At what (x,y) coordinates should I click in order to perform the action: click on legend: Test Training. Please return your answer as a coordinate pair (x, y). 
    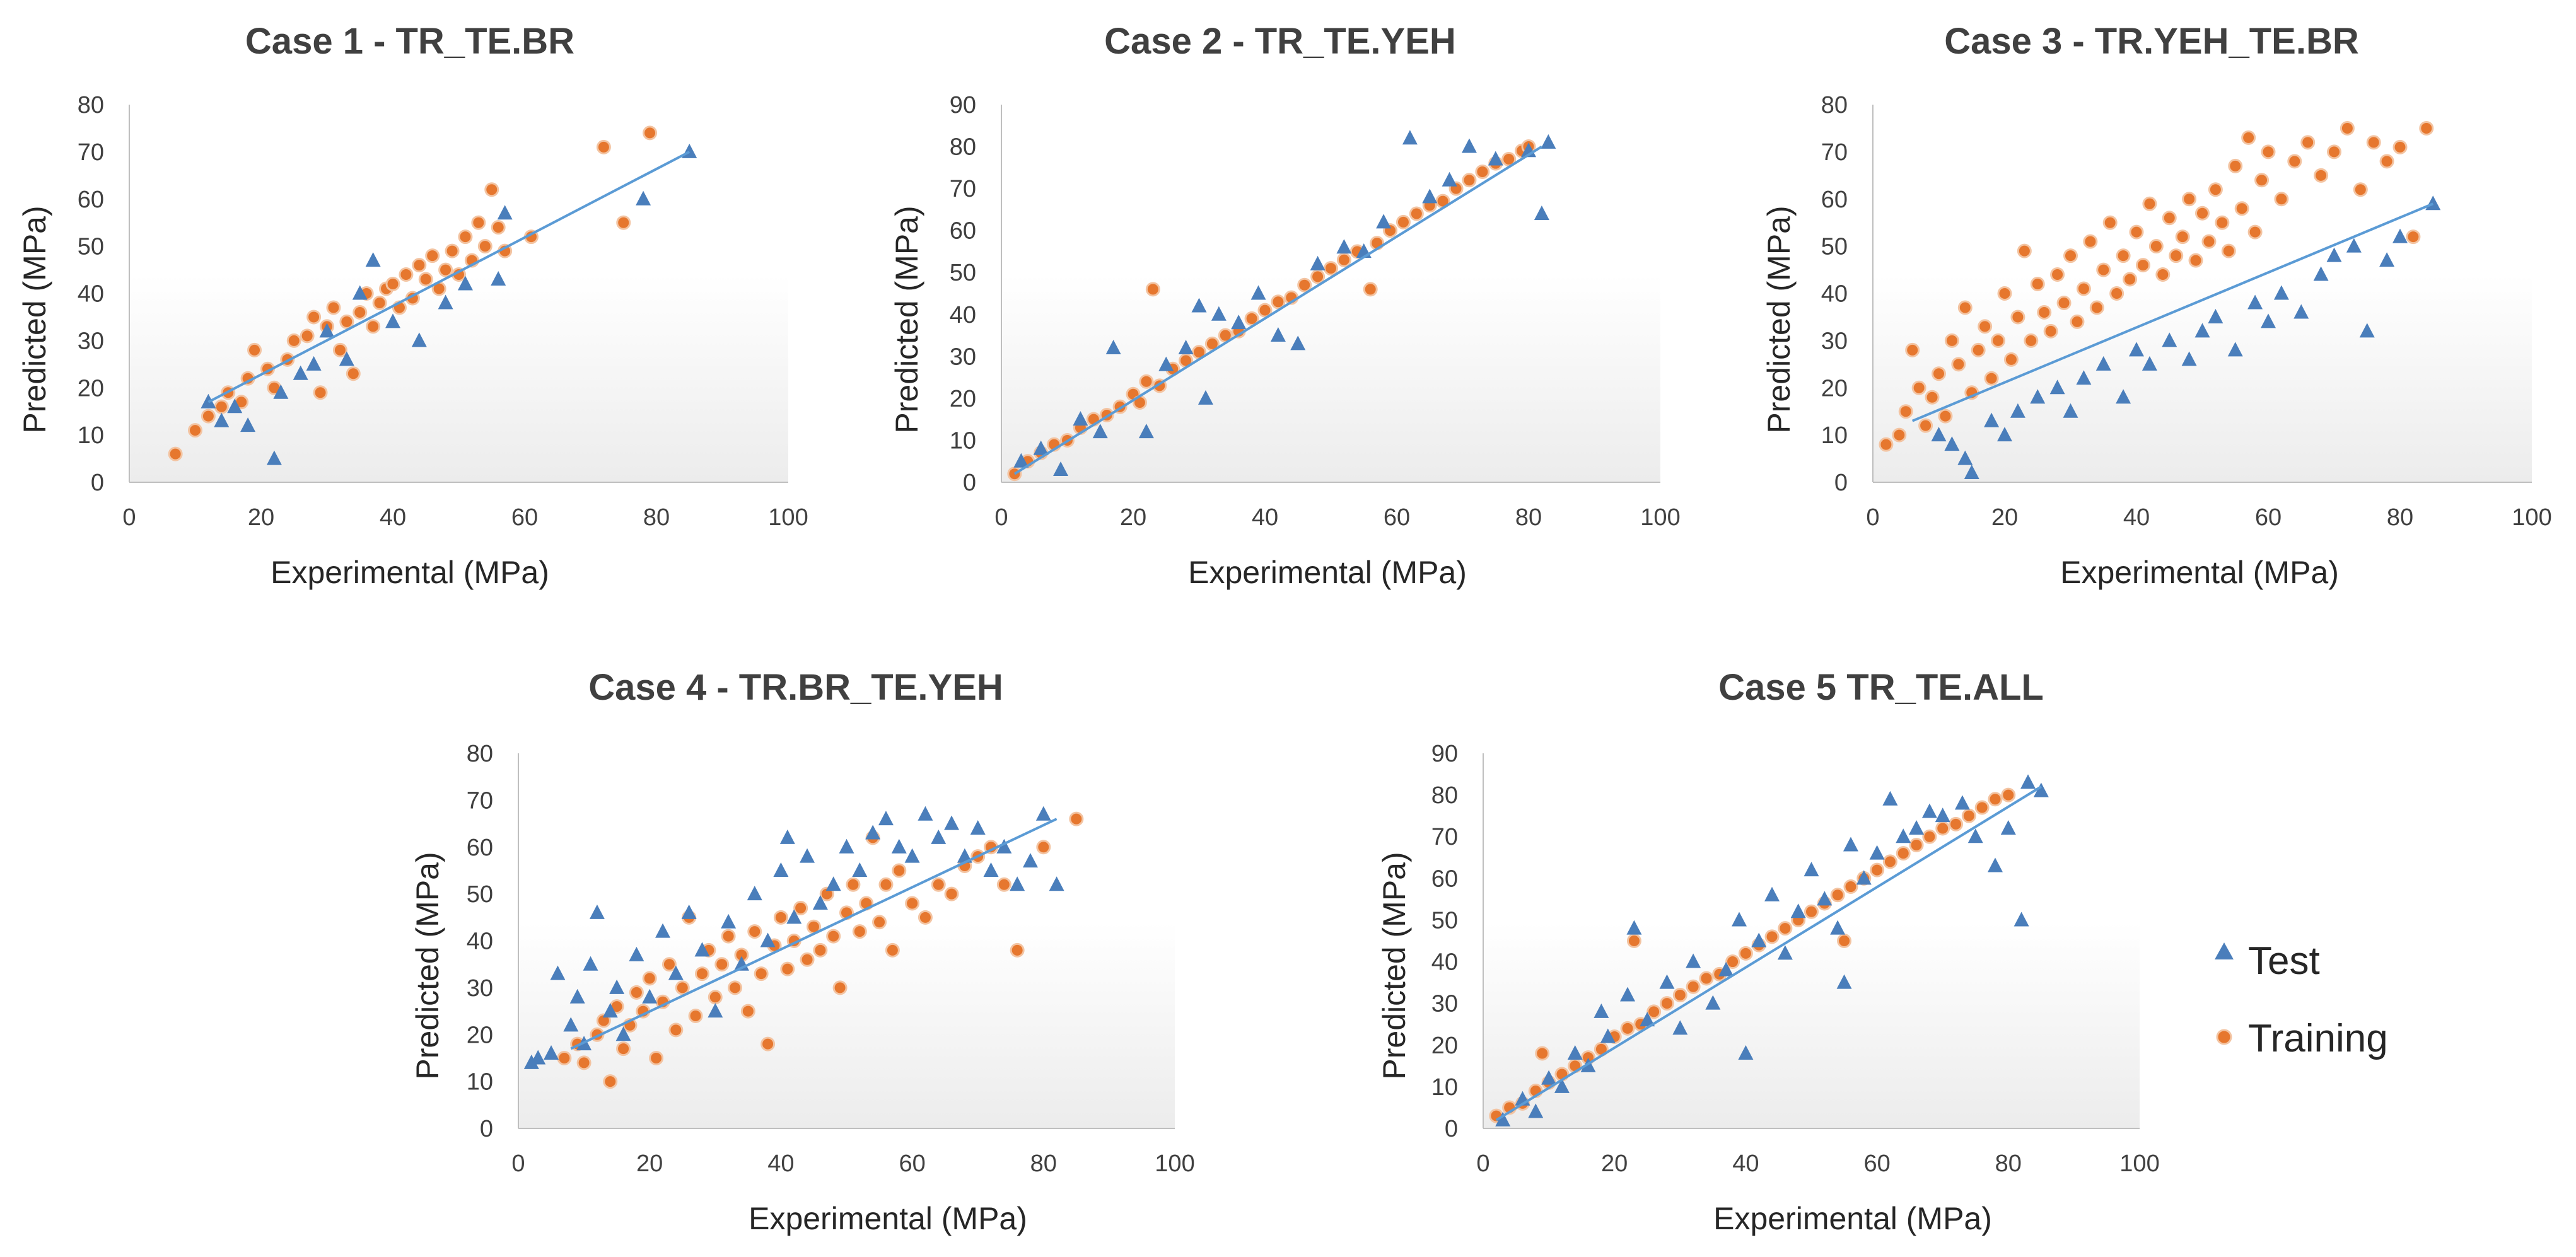
    Looking at the image, I should click on (2302, 1000).